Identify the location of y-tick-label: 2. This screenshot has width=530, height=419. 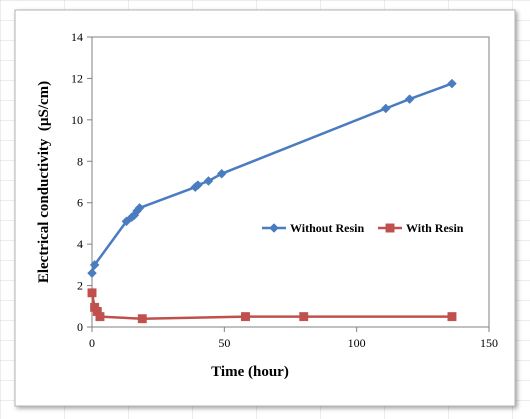
(80, 286).